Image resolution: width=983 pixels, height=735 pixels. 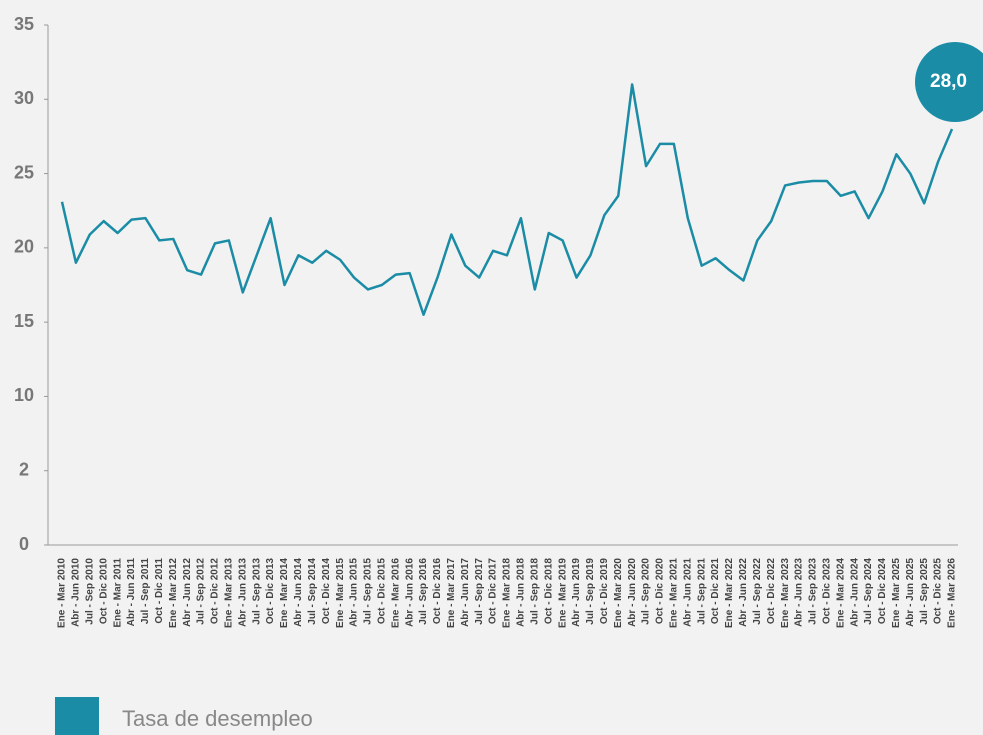 What do you see at coordinates (451, 593) in the screenshot?
I see `x-tick-label: Ene - Mar 2017` at bounding box center [451, 593].